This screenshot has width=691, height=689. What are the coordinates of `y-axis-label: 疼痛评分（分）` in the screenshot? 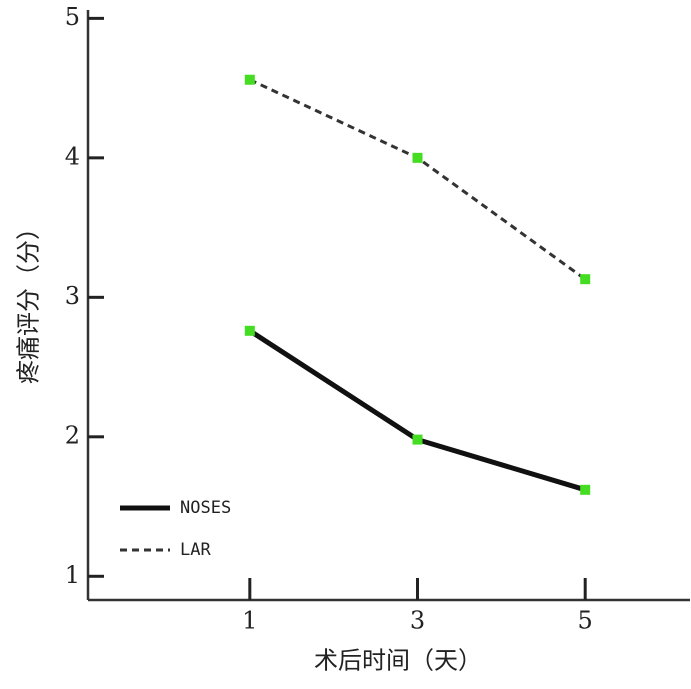 It's located at (29, 300).